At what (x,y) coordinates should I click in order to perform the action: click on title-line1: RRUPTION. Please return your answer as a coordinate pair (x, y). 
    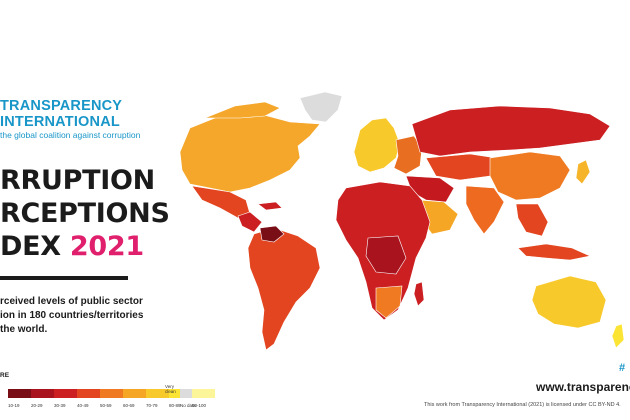
    Looking at the image, I should click on (77, 180).